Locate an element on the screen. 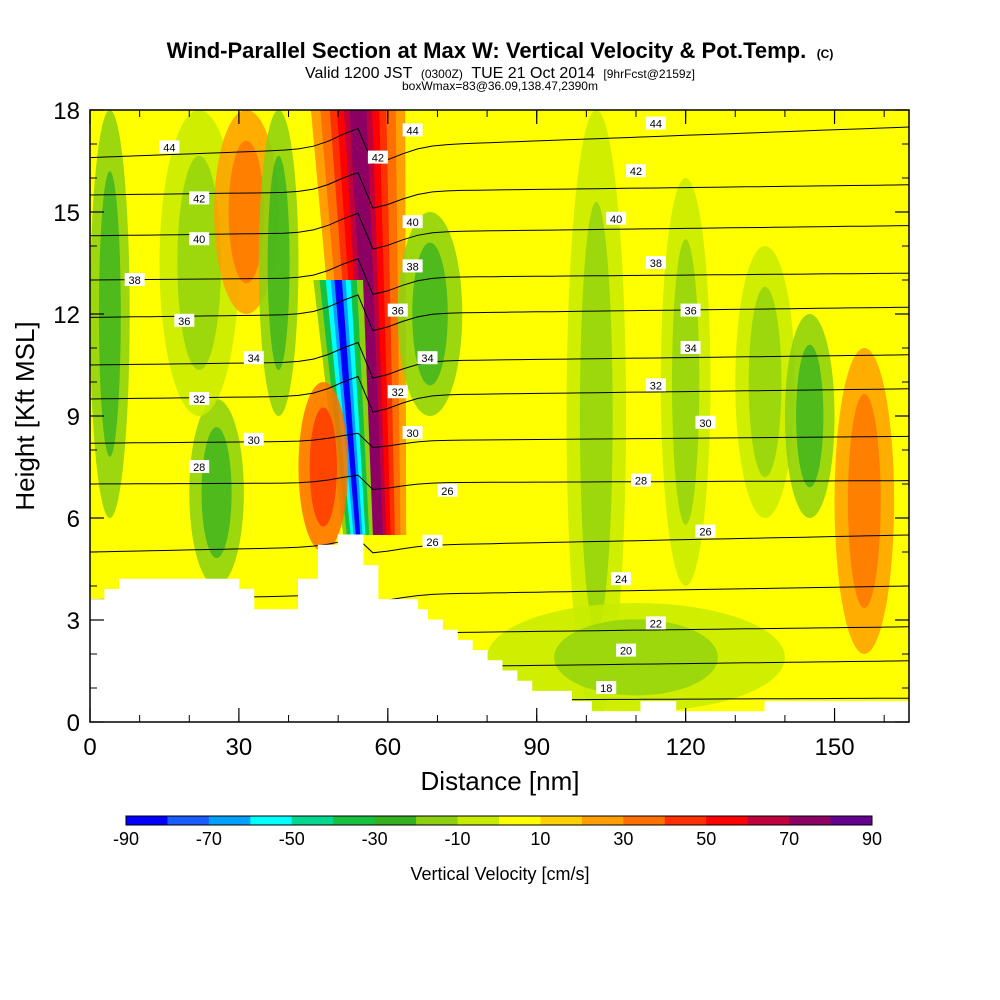 This screenshot has width=1000, height=1000. y-tick-label: 6 is located at coordinates (73, 519).